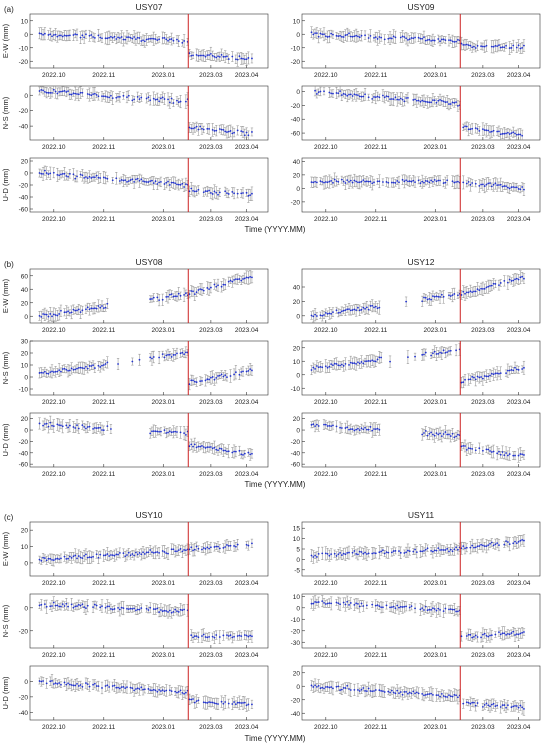 The height and width of the screenshot is (748, 550). Describe the element at coordinates (296, 453) in the screenshot. I see `y-tick-label: -40` at that location.